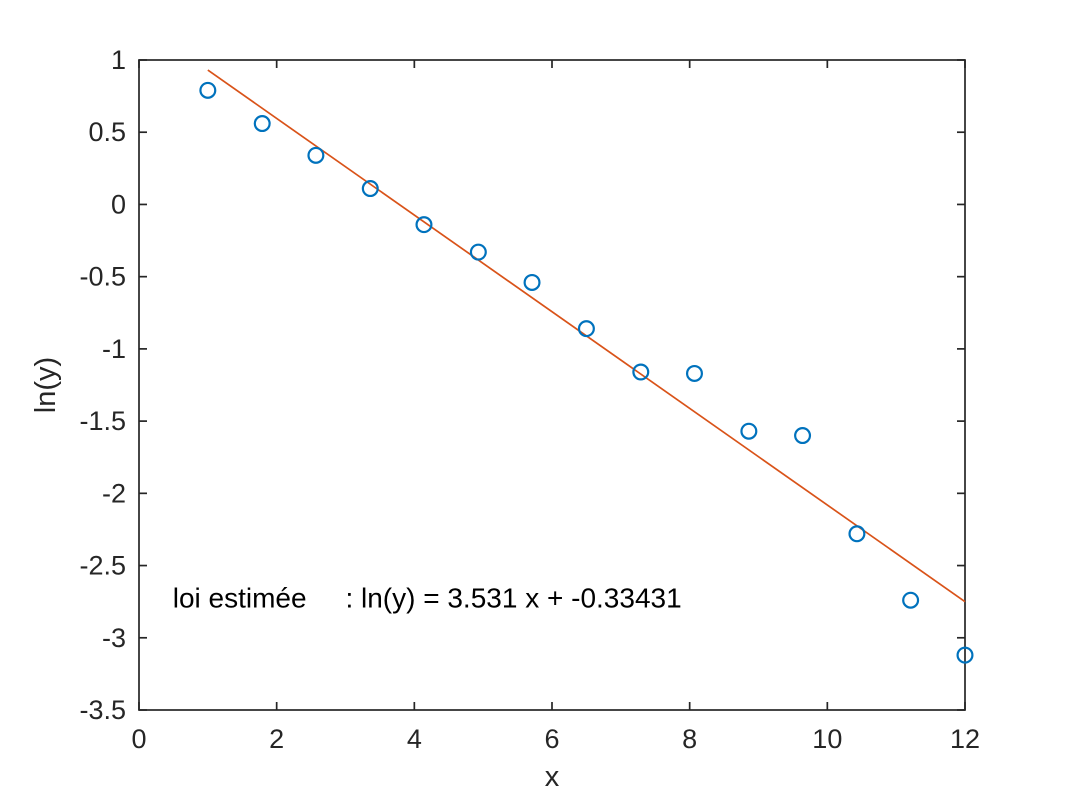 Image resolution: width=1067 pixels, height=800 pixels. Describe the element at coordinates (114, 638) in the screenshot. I see `y-tick-label: -3` at that location.